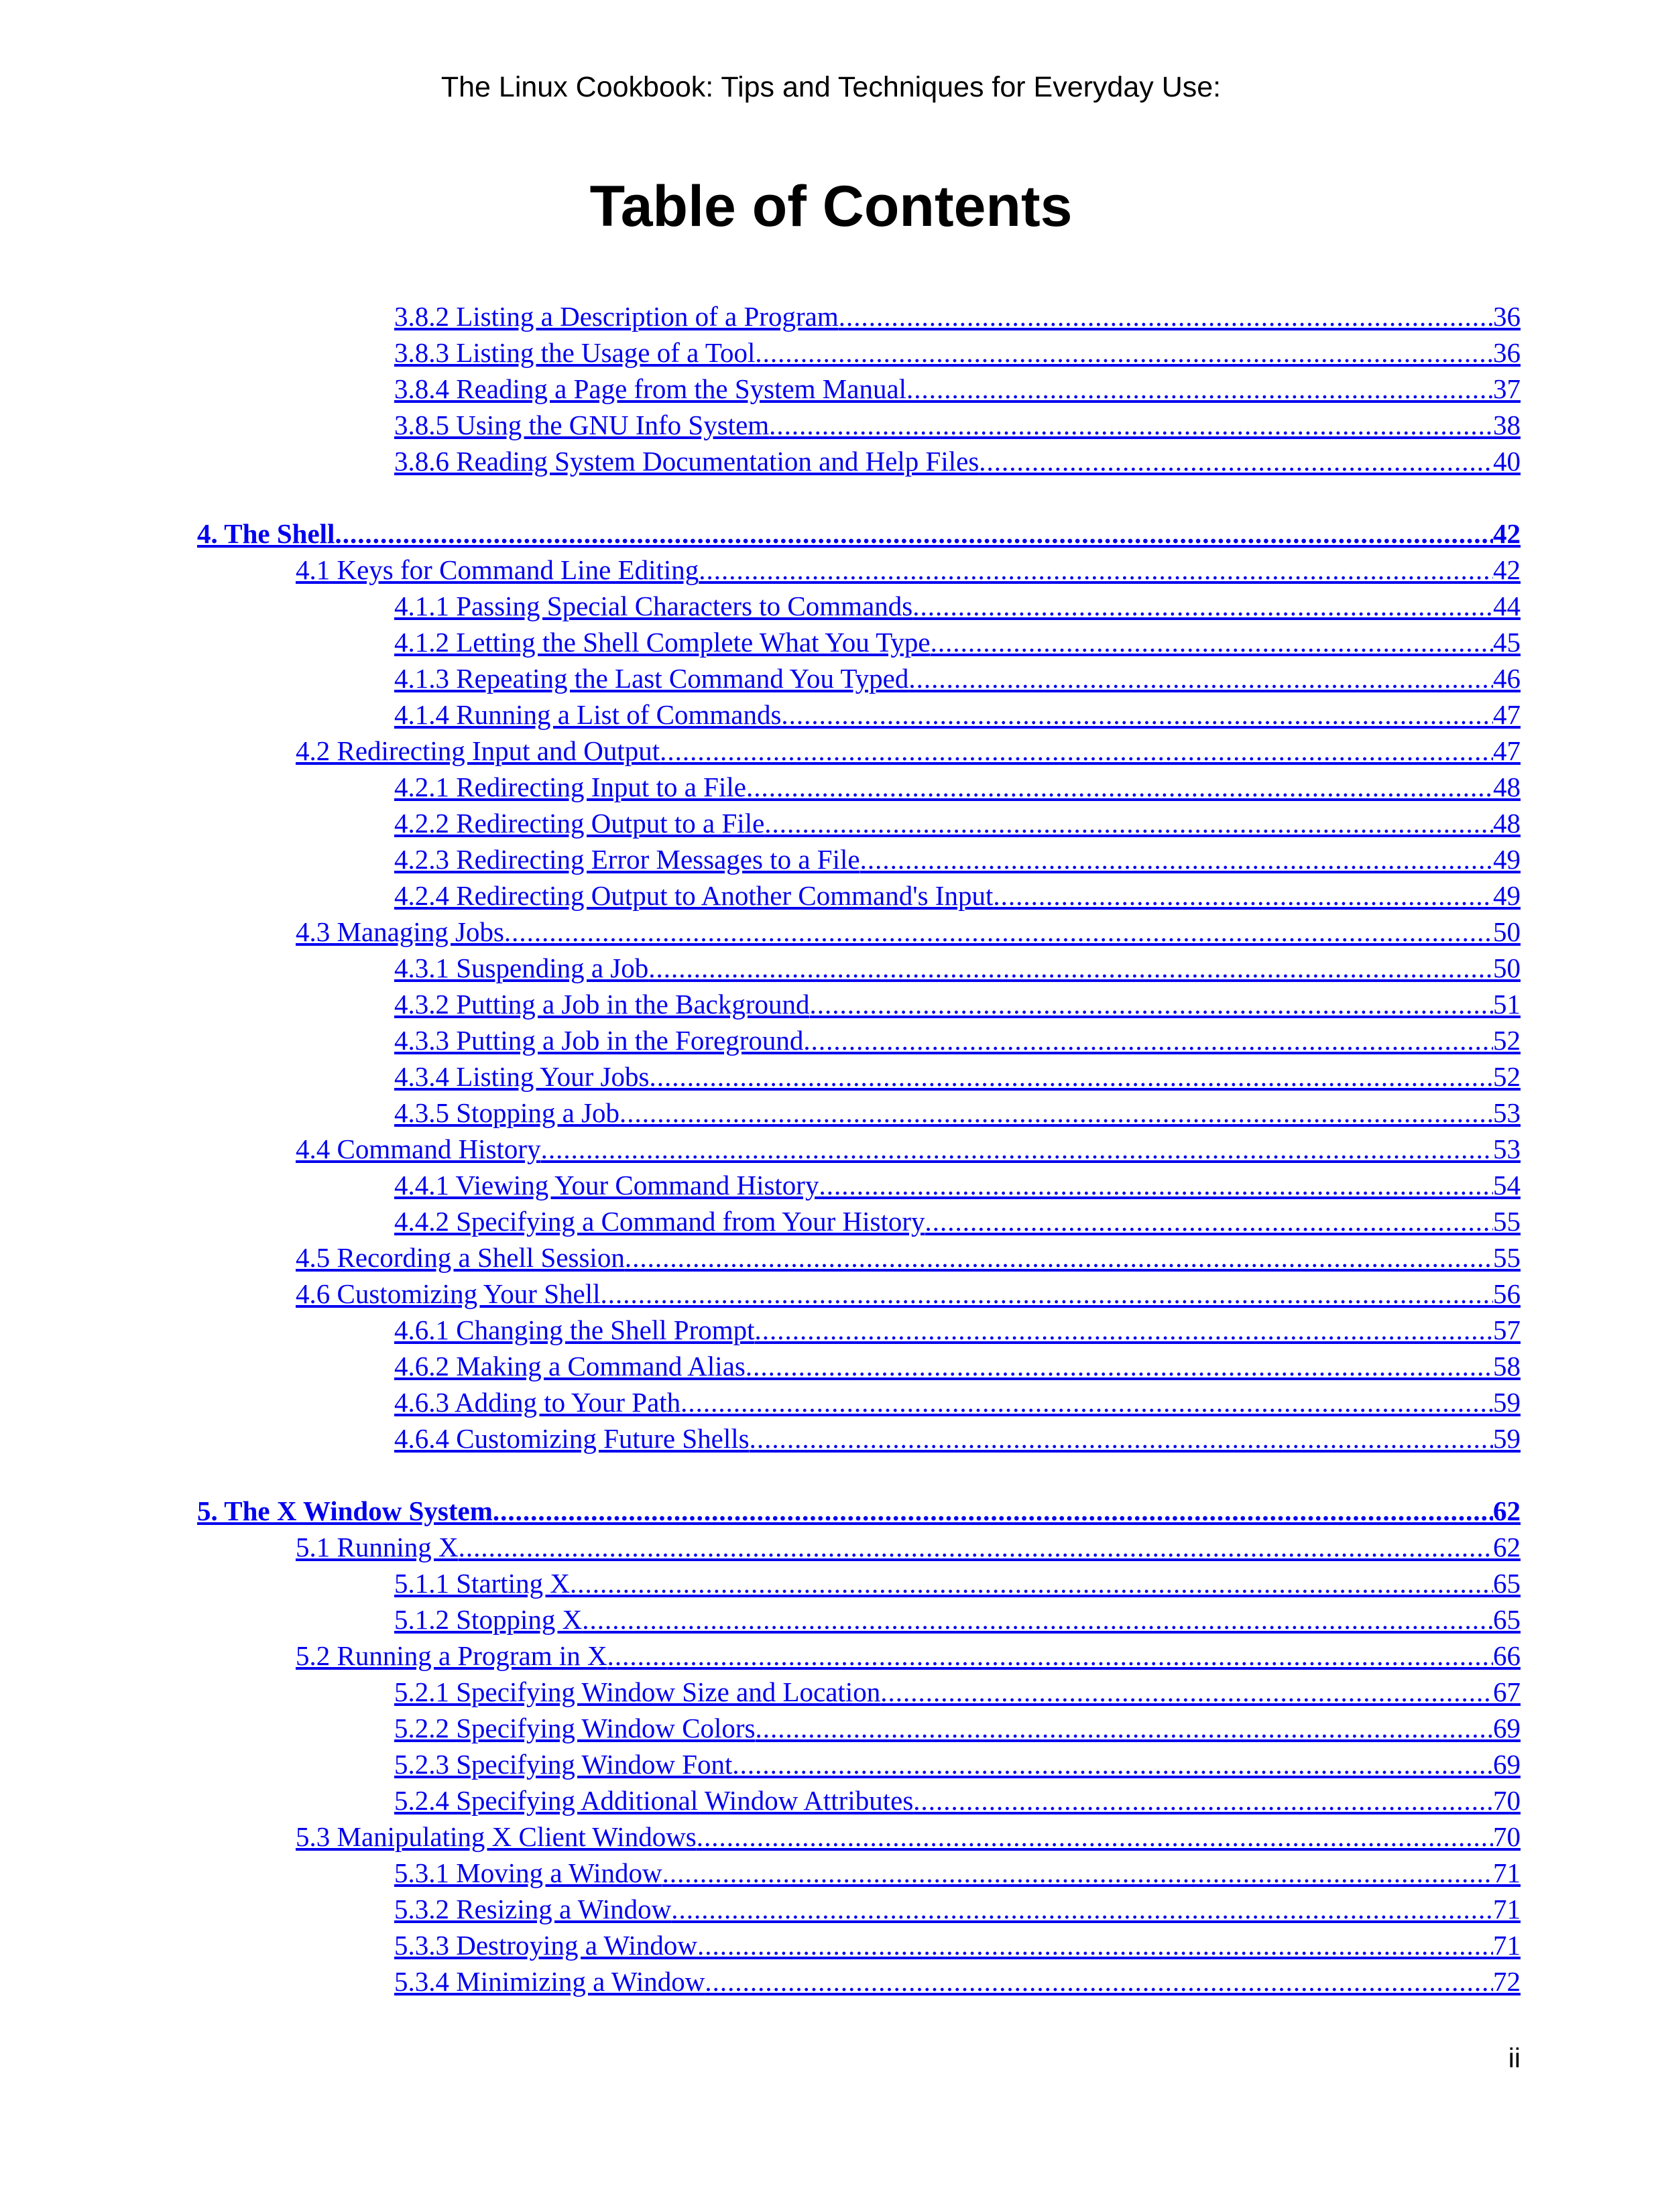  What do you see at coordinates (1507, 1366) in the screenshot?
I see `toc-page-number: 58` at bounding box center [1507, 1366].